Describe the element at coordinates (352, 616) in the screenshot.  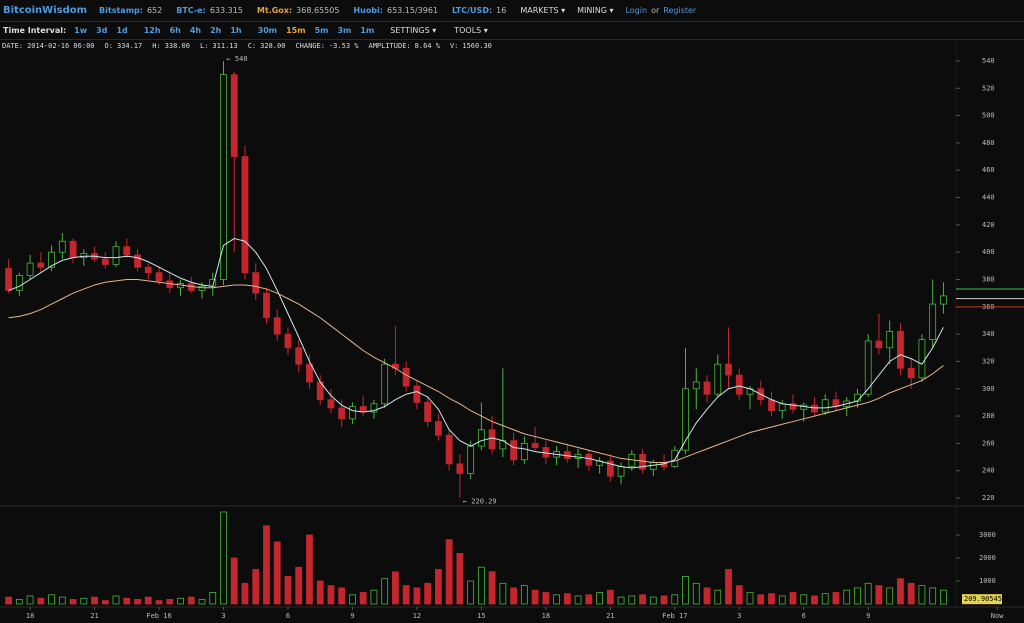
I see `x-tick-label: 9` at that location.